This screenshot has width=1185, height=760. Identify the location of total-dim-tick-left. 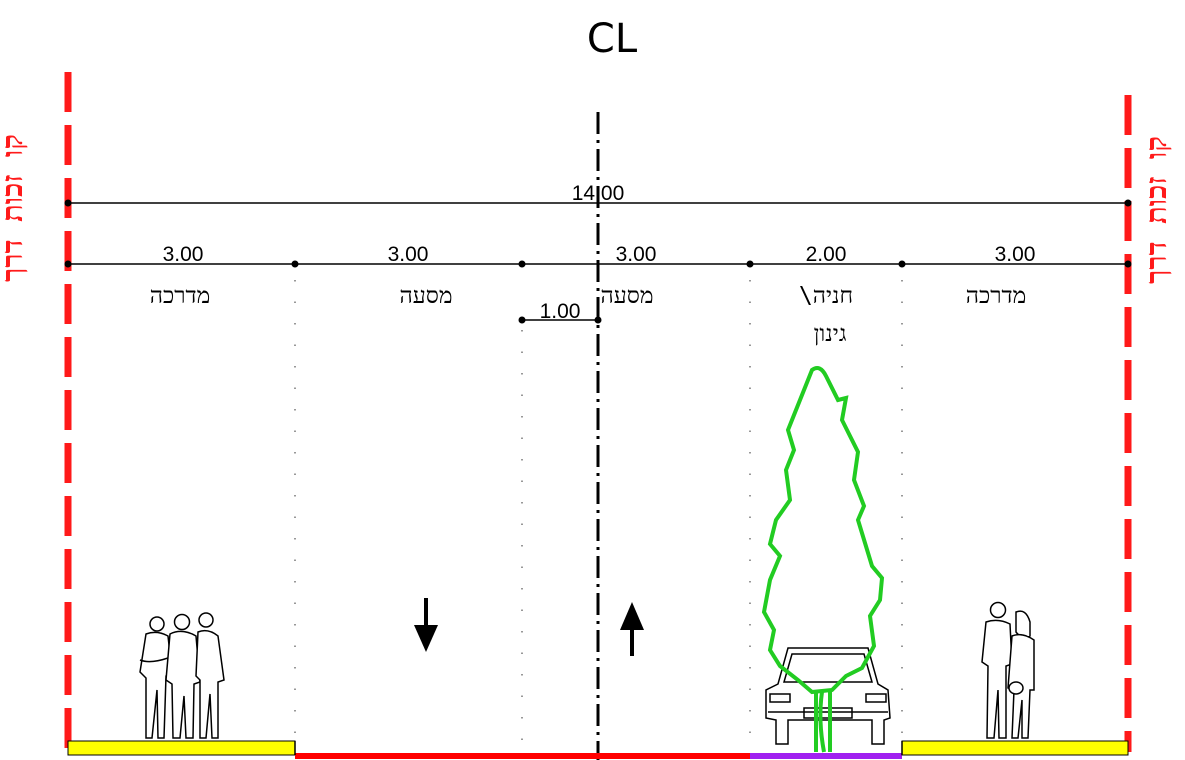
(68, 203).